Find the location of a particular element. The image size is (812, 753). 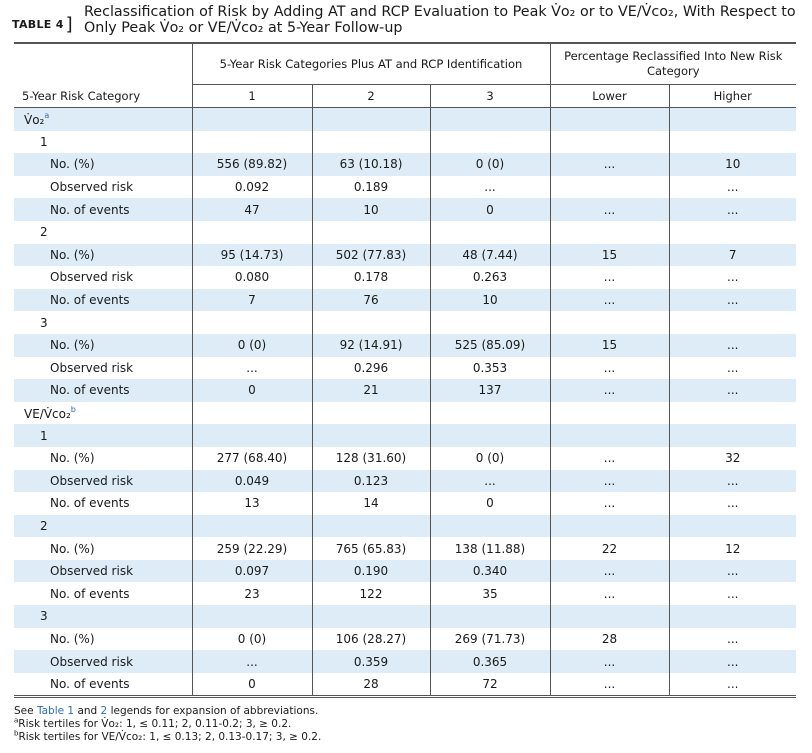

cell-col-1: 0 is located at coordinates (251, 390).